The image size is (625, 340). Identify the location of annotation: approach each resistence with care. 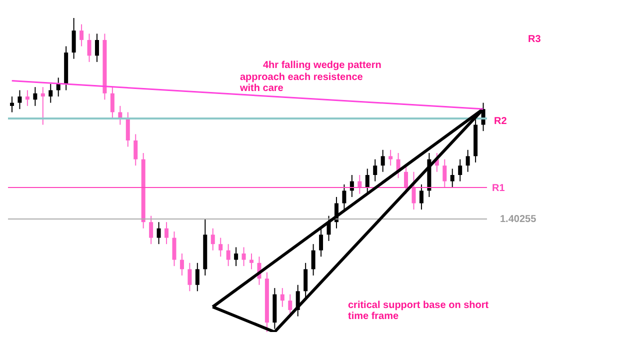
(302, 83).